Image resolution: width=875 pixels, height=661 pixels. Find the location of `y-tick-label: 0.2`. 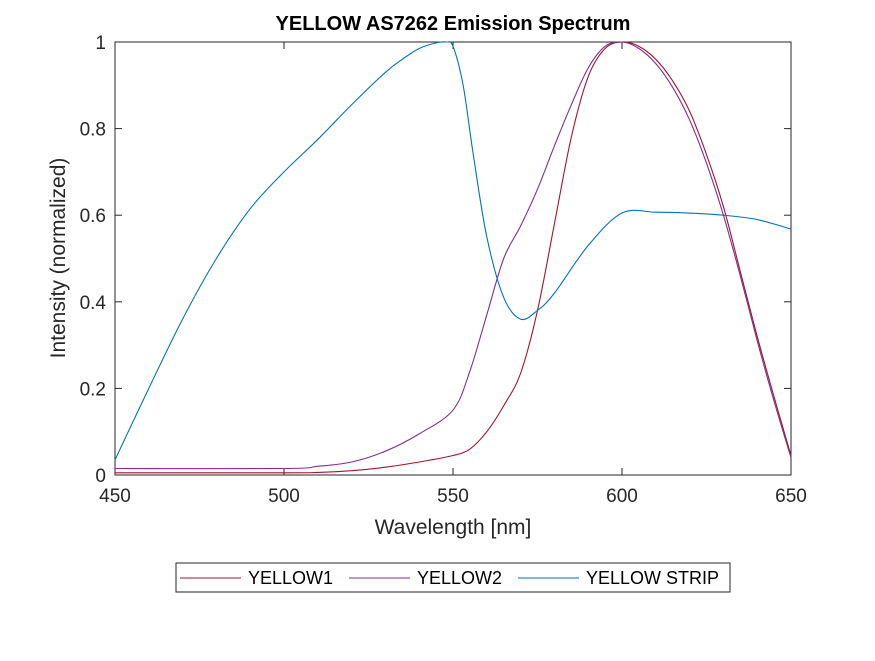

y-tick-label: 0.2 is located at coordinates (93, 389).